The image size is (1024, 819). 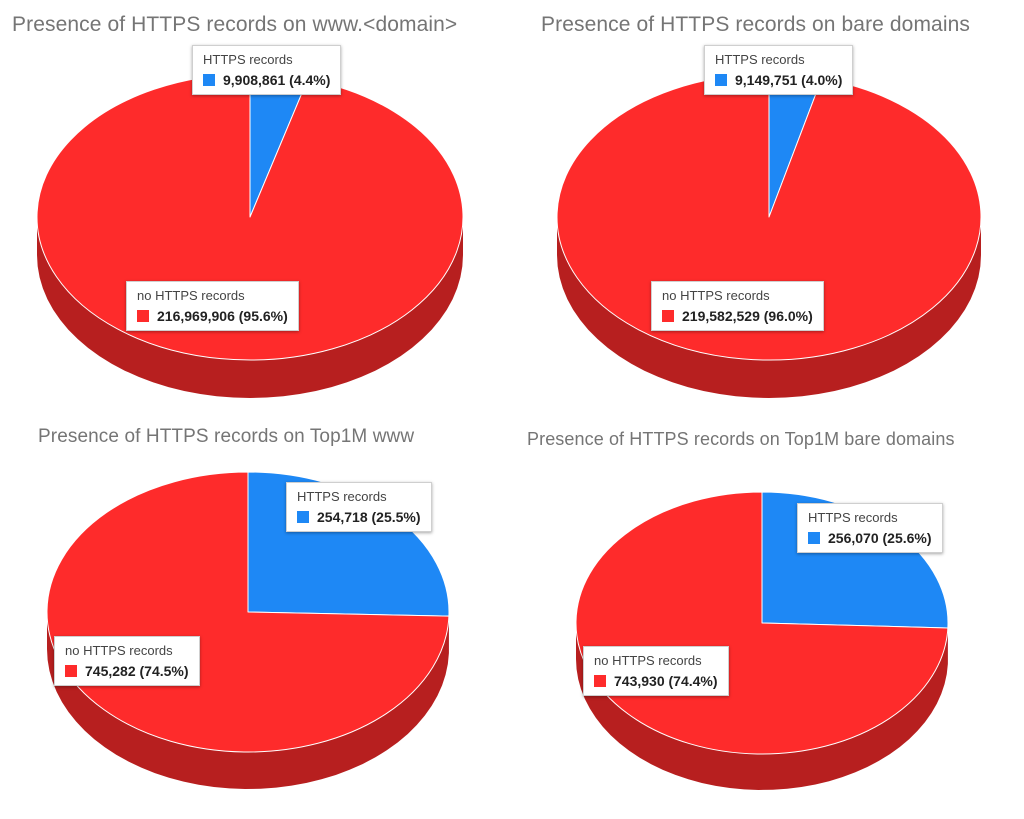 I want to click on slice-callout-https: HTTPS records 9,908,861 (4.4%), so click(x=267, y=70).